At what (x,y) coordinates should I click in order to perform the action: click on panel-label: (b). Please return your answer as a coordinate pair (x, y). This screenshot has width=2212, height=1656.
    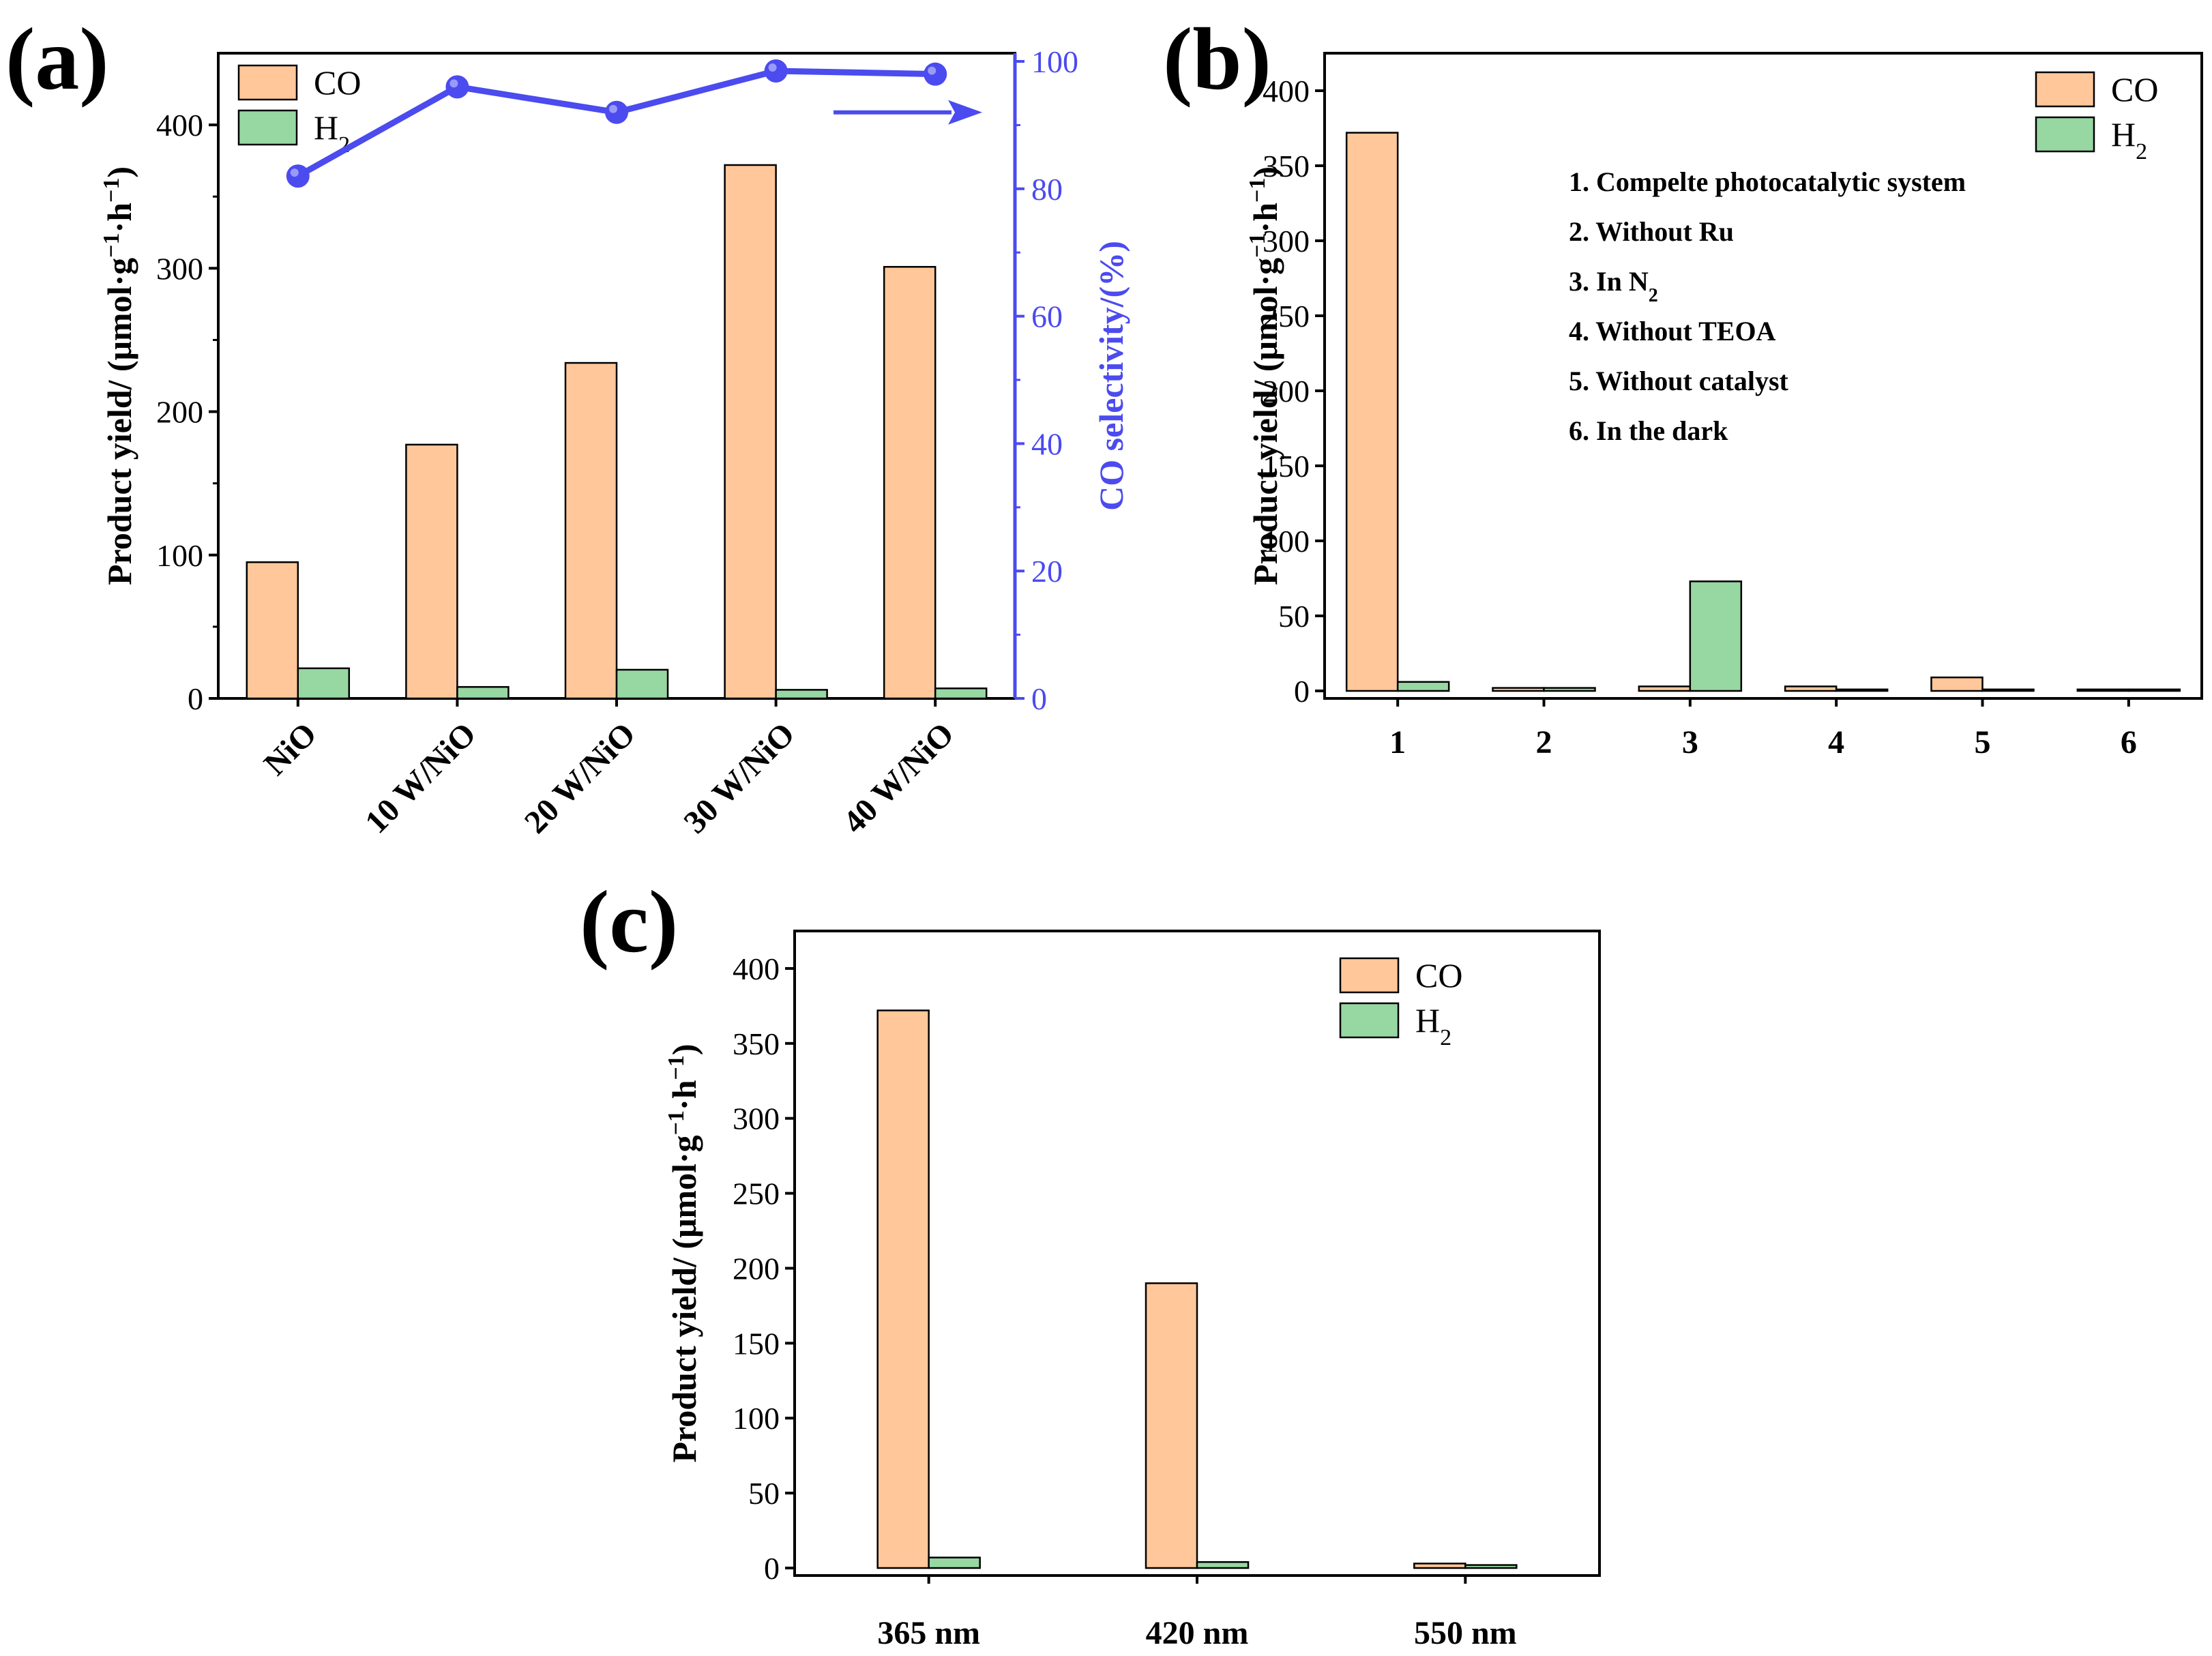
    Looking at the image, I should click on (1217, 59).